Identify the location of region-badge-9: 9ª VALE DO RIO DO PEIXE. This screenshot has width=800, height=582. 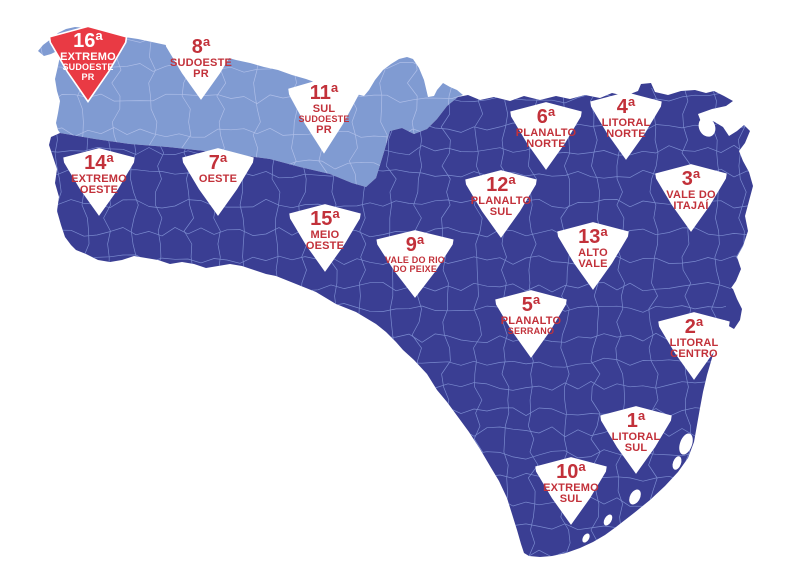
(415, 264).